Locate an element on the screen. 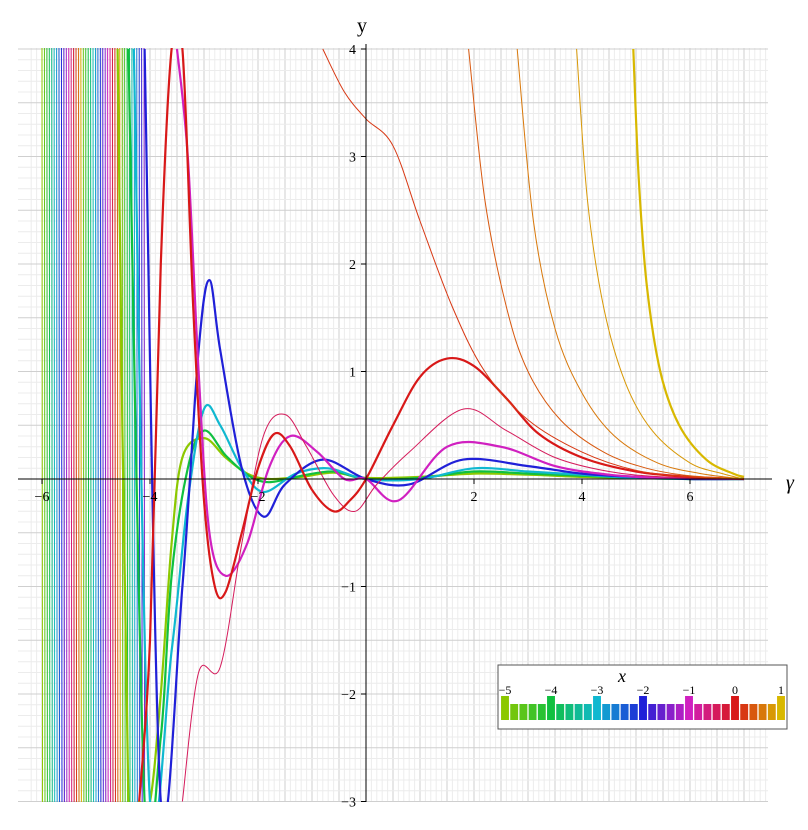  x-tick-label: −2 is located at coordinates (258, 497).